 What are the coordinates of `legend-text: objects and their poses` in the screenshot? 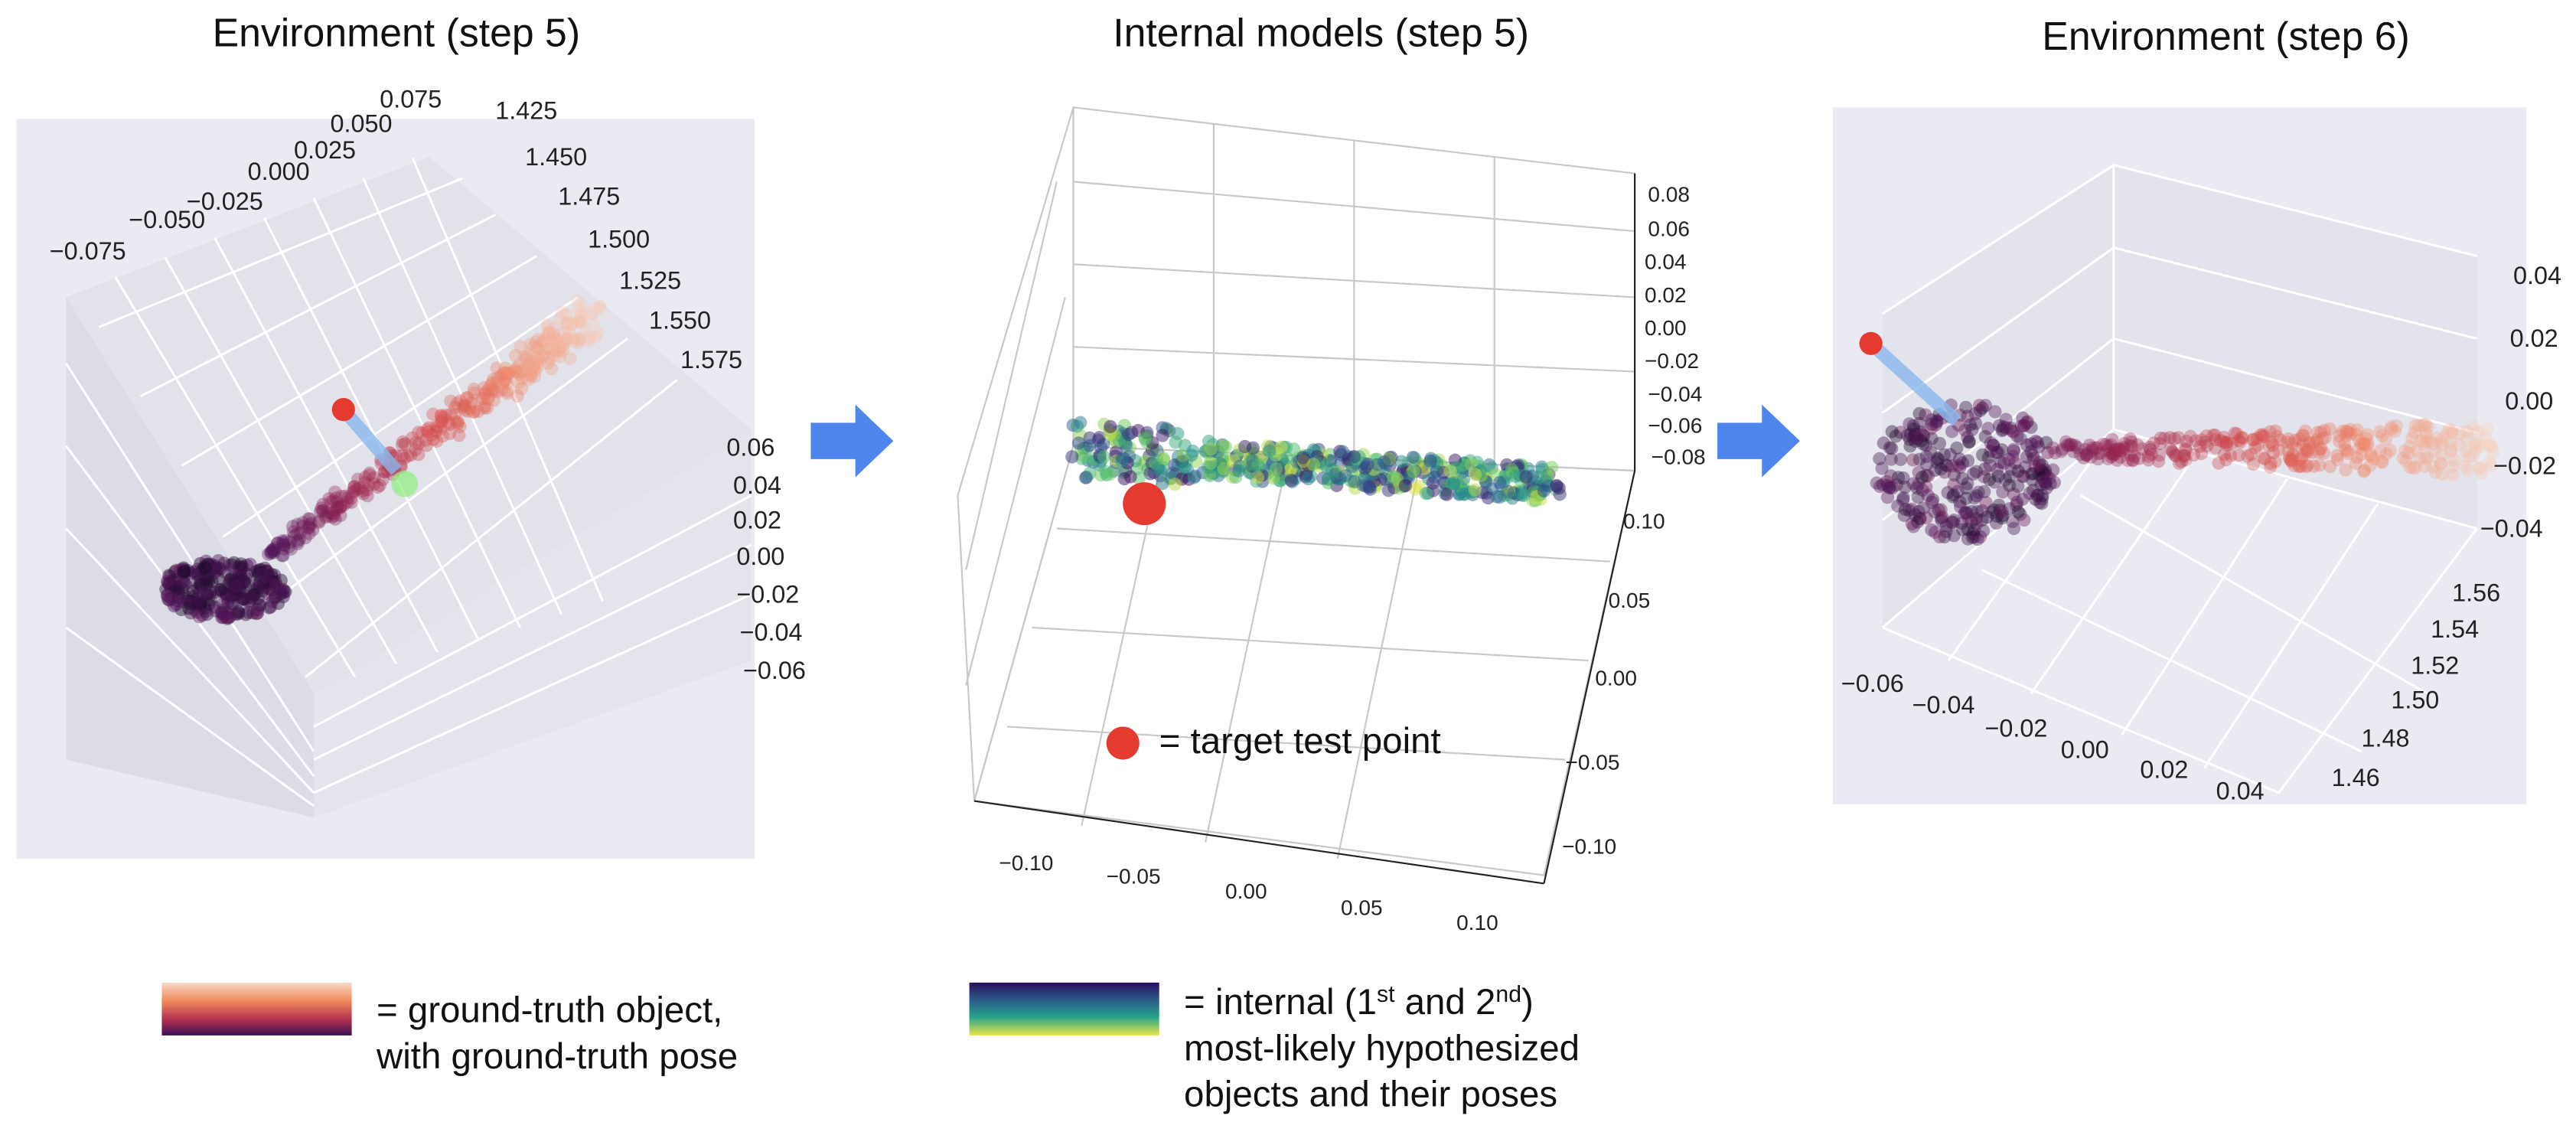 It's located at (1370, 1095).